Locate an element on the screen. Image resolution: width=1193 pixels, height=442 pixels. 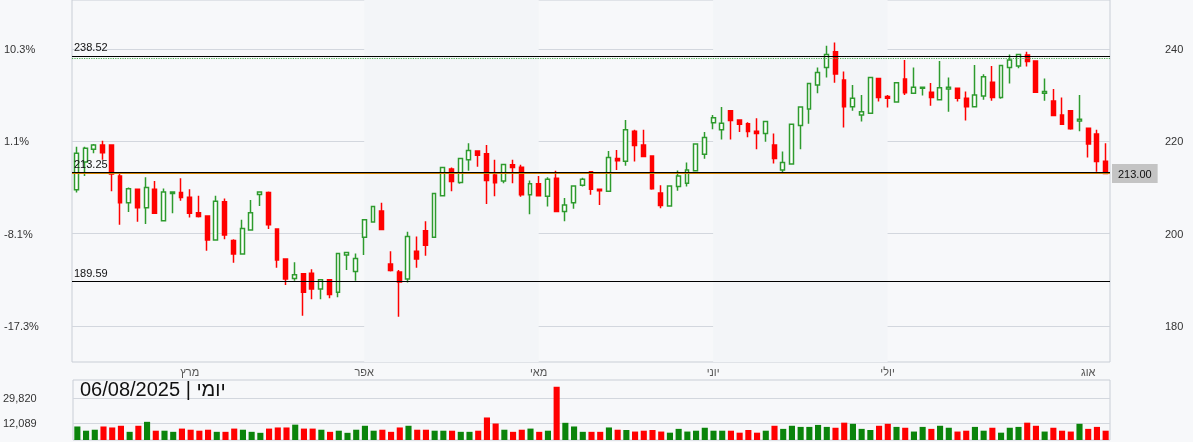
y2-tick-label: -17.3% is located at coordinates (22, 325).